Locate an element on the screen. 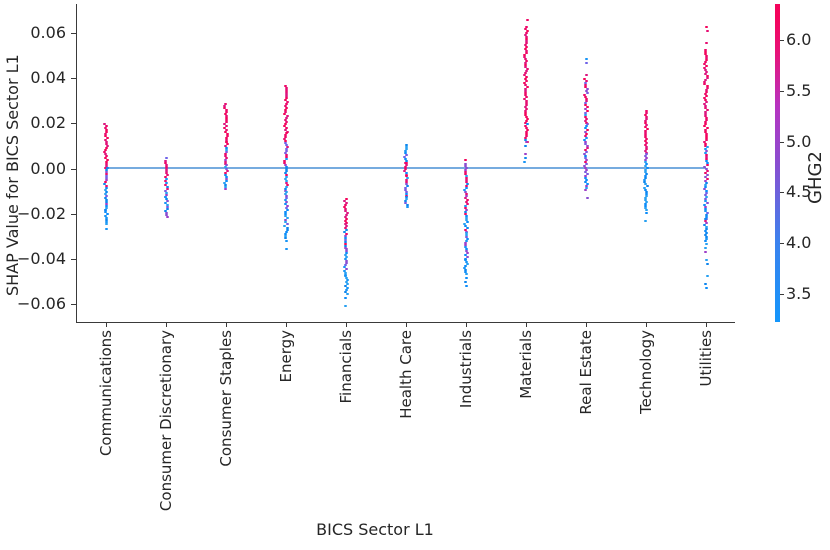  y-tickmark is located at coordinates (73, 259).